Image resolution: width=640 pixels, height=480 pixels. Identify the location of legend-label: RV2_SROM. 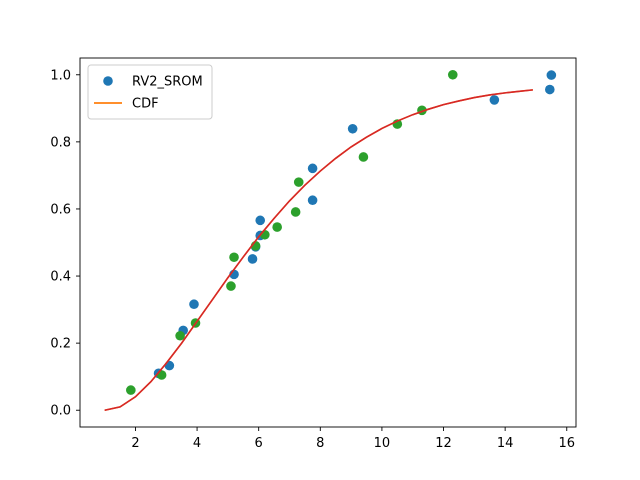
(167, 82).